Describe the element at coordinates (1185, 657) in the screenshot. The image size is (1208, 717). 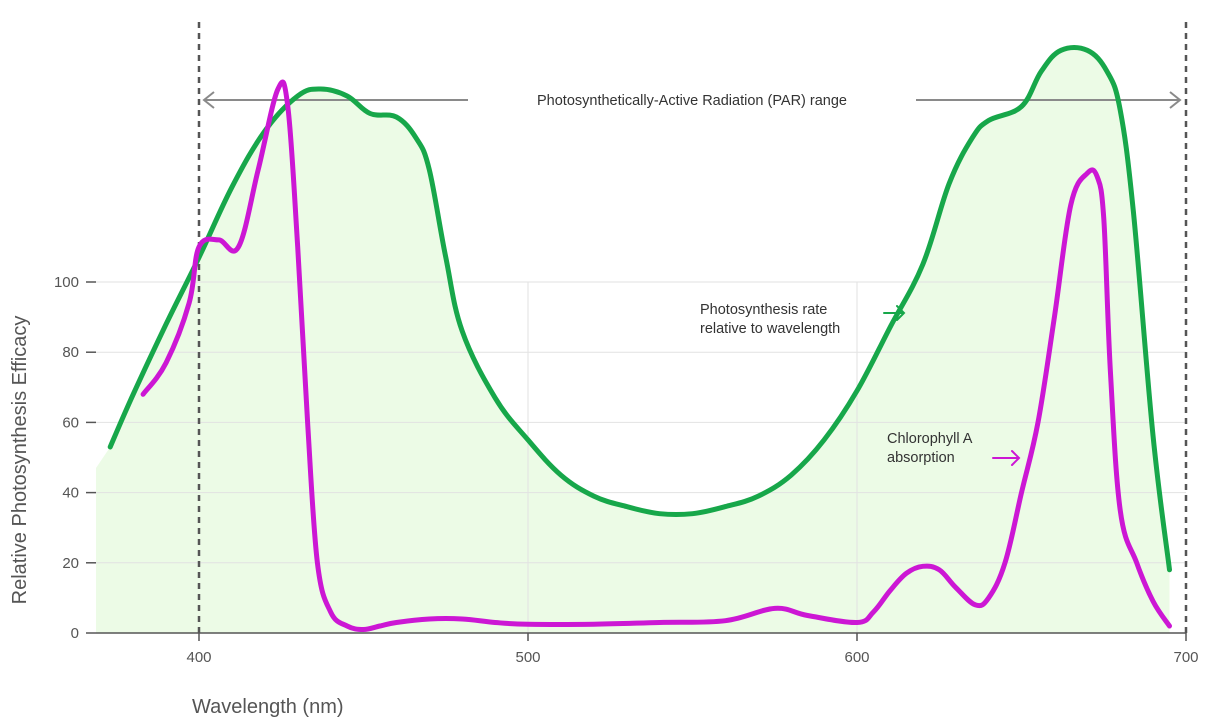
I see `x-tick-label-700: 700` at that location.